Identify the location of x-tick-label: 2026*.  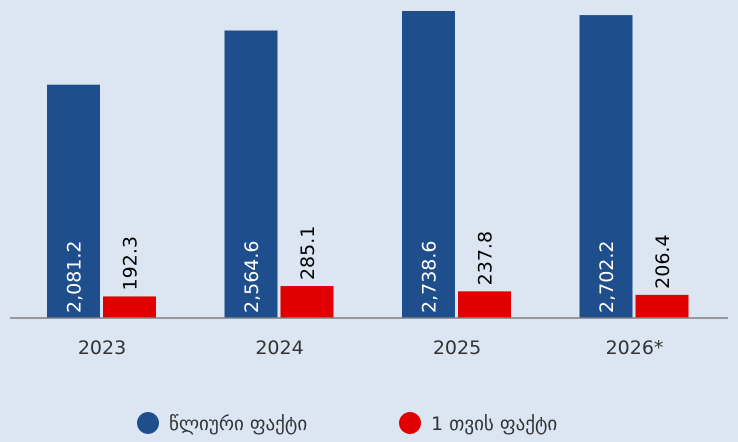
(635, 348).